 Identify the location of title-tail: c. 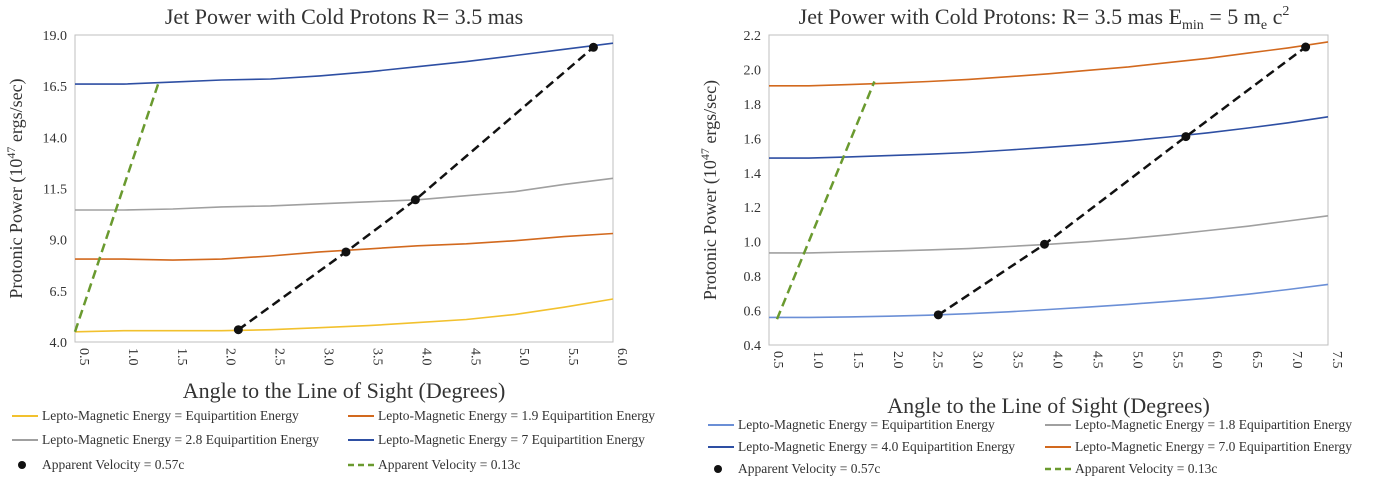
(1275, 16).